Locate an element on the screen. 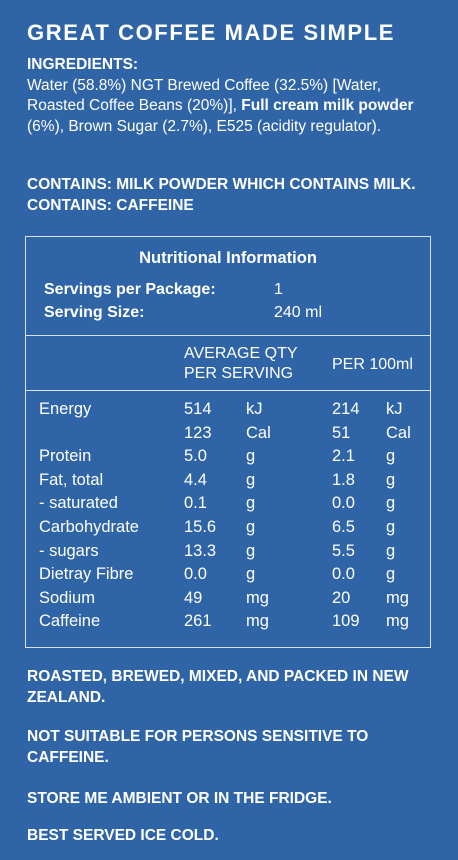 The image size is (458, 860). value-per-serving: 4.4 is located at coordinates (195, 479).